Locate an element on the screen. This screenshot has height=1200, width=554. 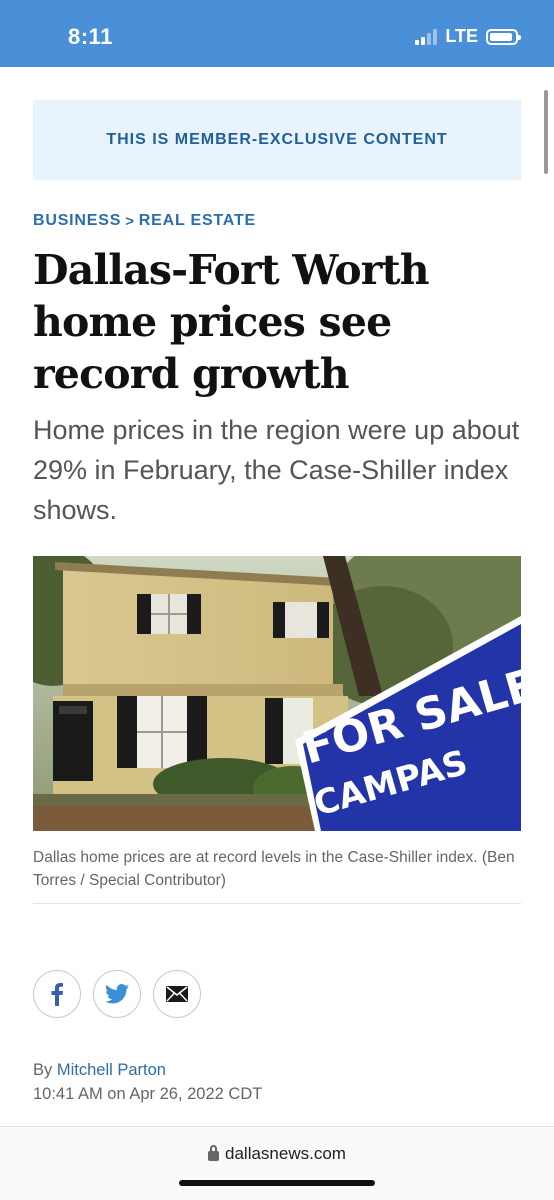
caption-divider is located at coordinates (277, 903).